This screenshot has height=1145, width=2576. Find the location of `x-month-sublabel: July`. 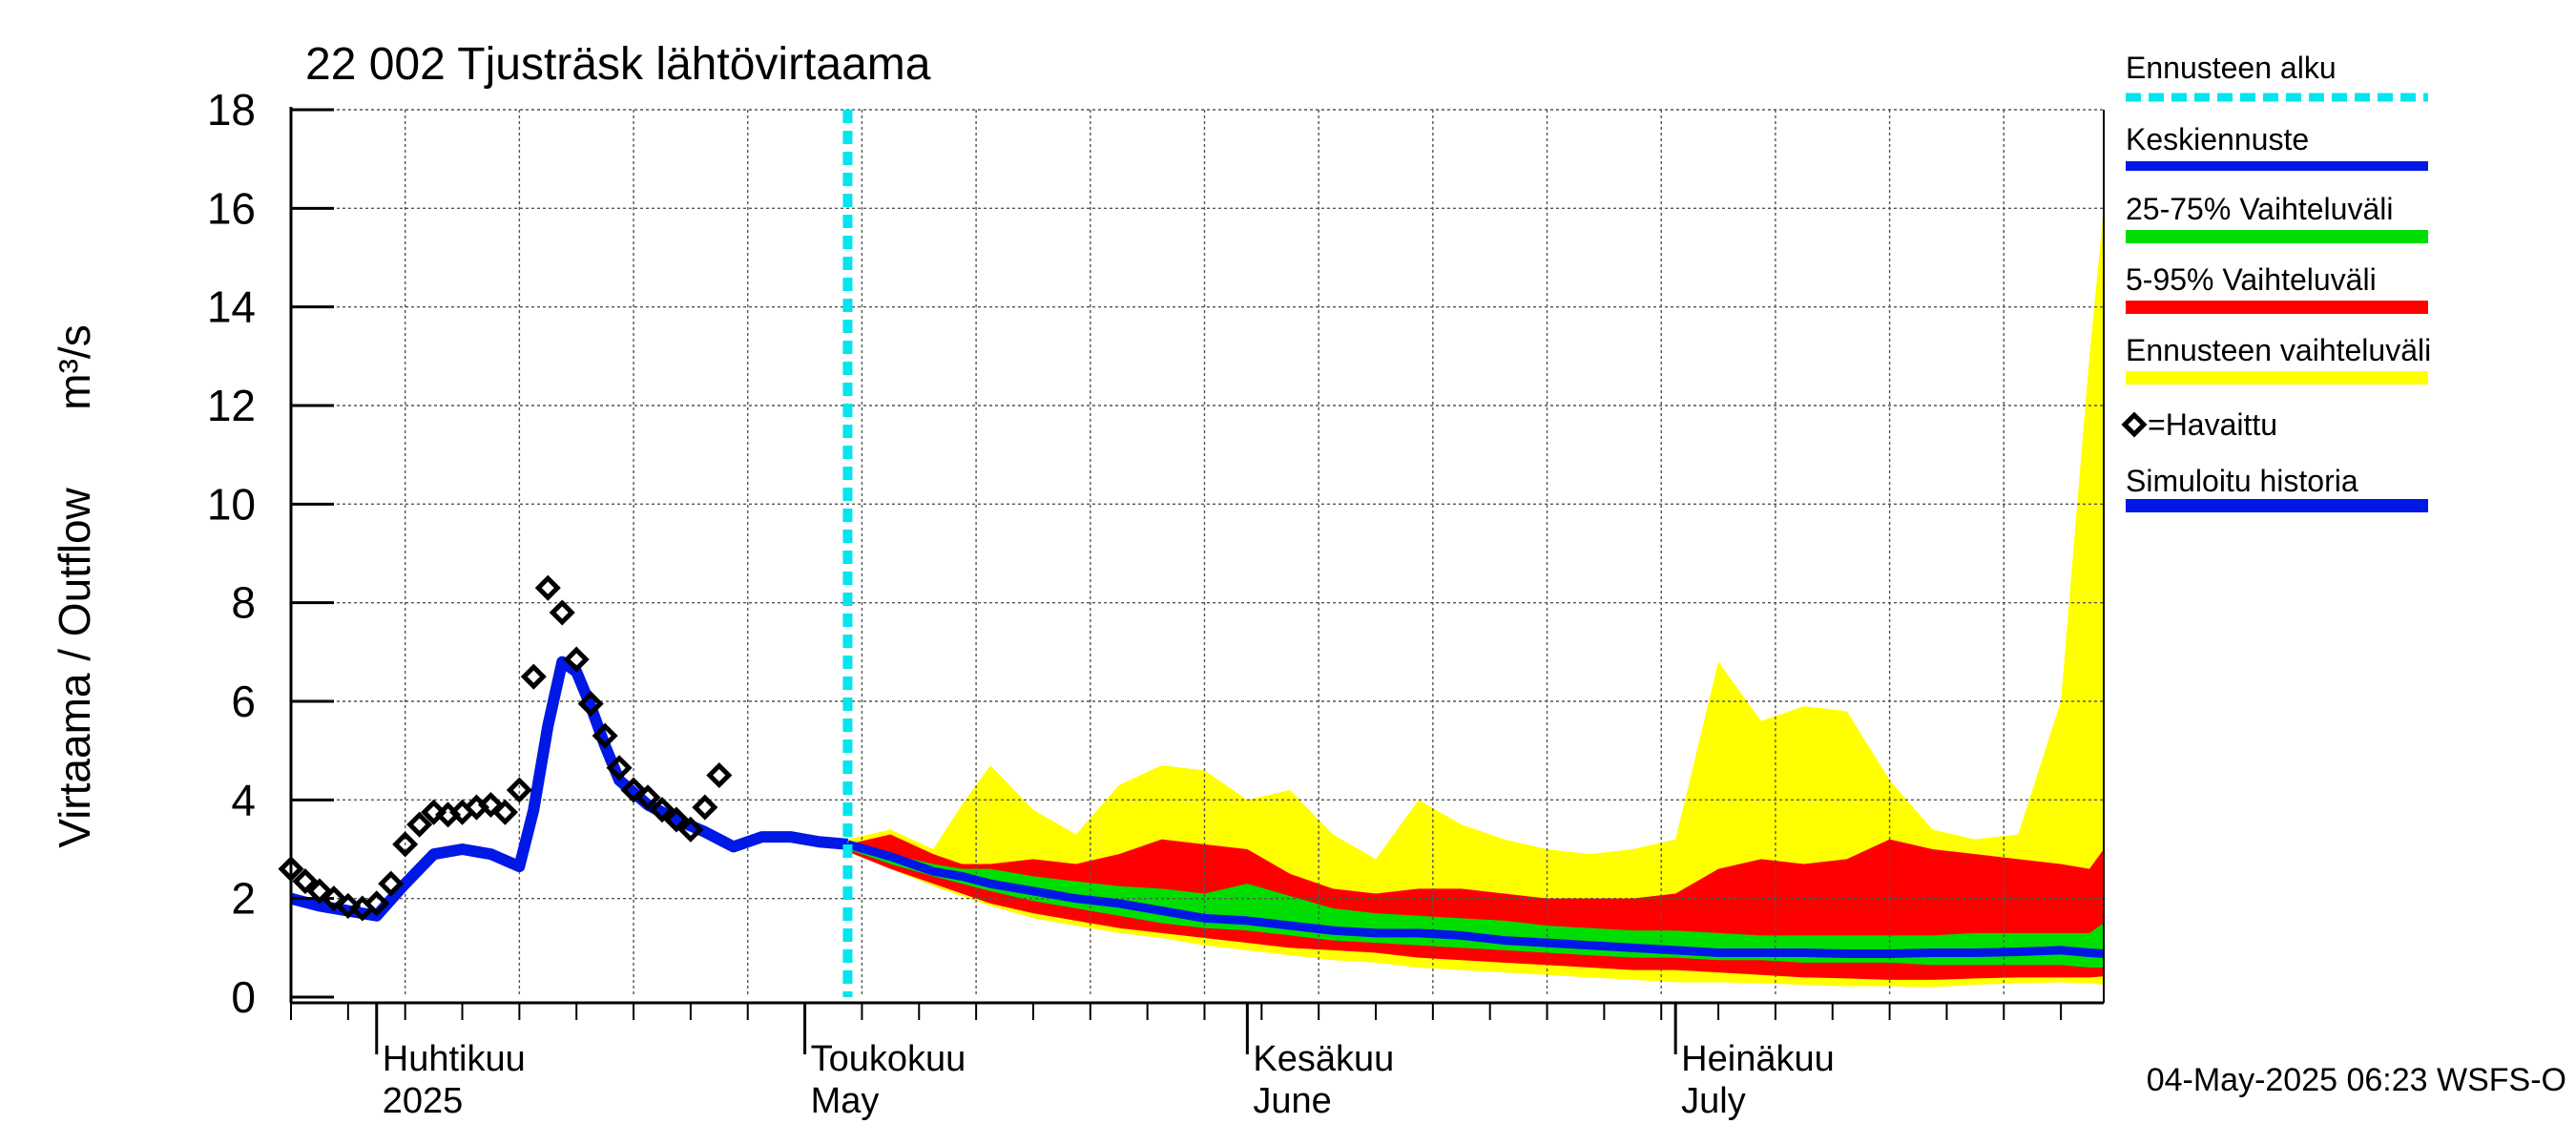

x-month-sublabel: July is located at coordinates (1713, 1101).